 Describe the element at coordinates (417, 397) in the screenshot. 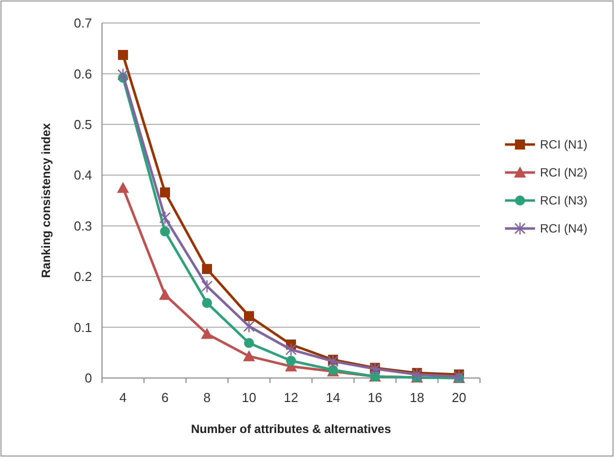

I see `x-tick-label: 18` at that location.